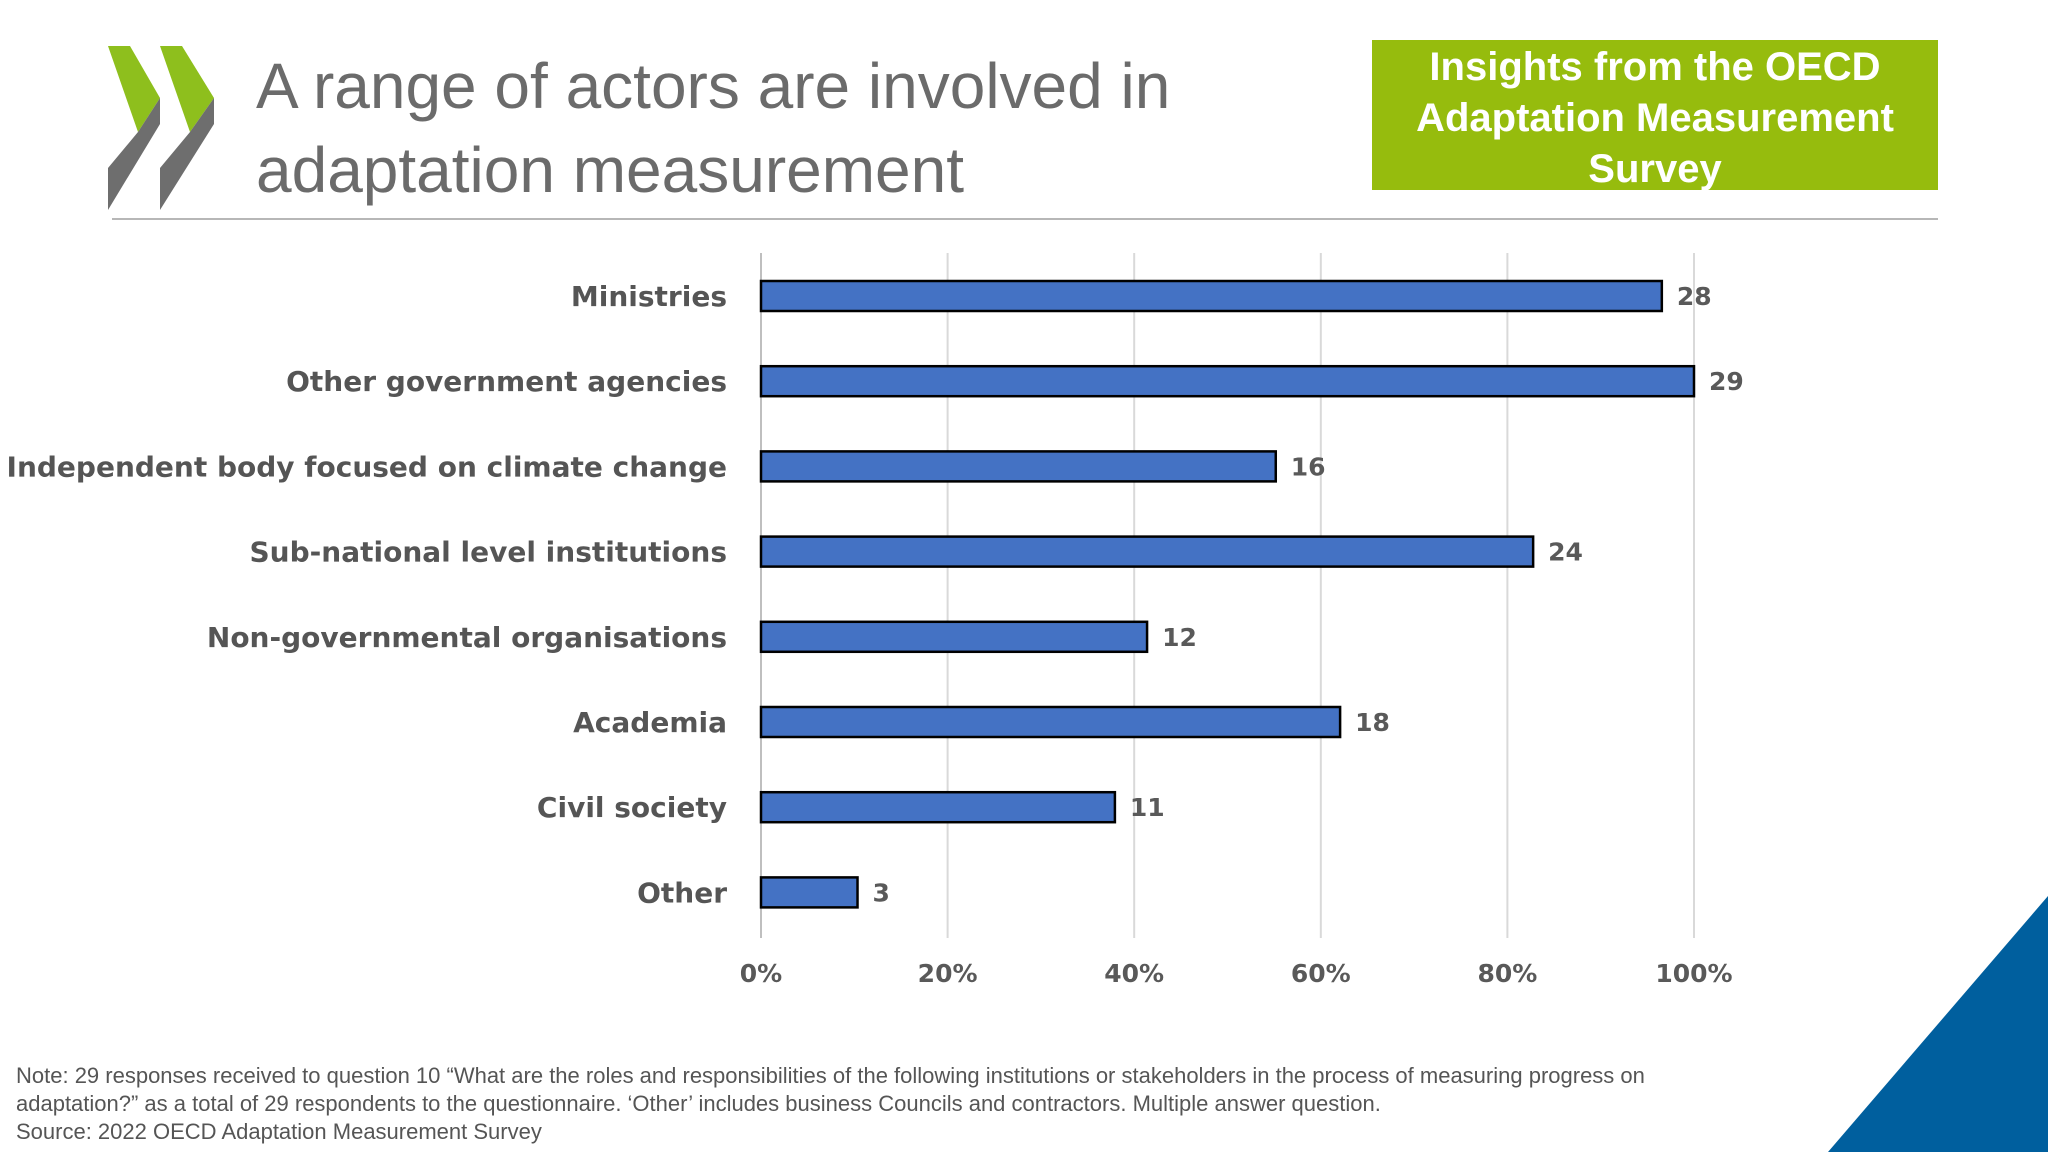  I want to click on data-label: 29, so click(1726, 381).